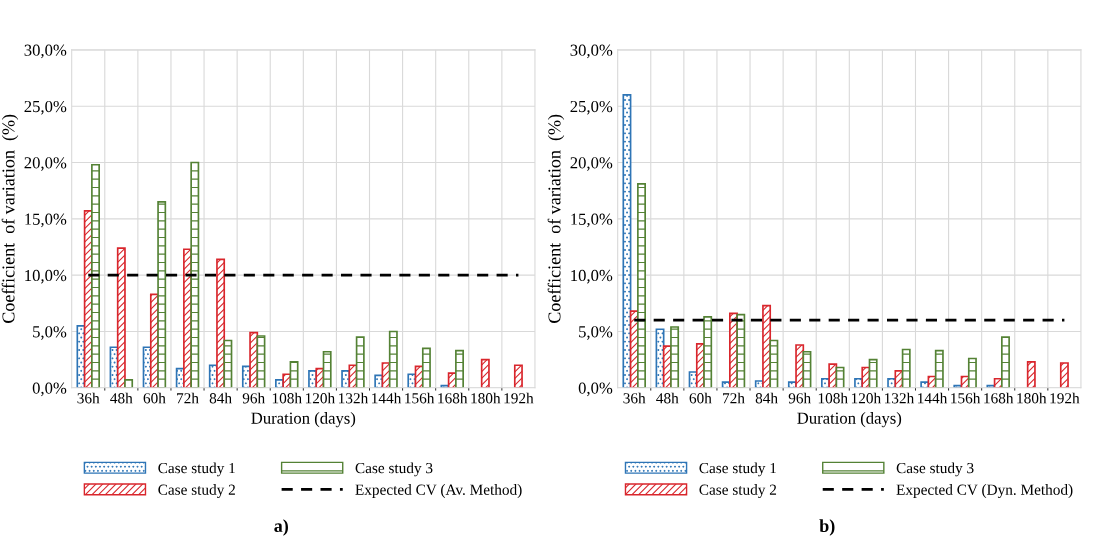 The height and width of the screenshot is (554, 1103). Describe the element at coordinates (438, 491) in the screenshot. I see `legend-label: Expected CV (Av. Method)` at that location.